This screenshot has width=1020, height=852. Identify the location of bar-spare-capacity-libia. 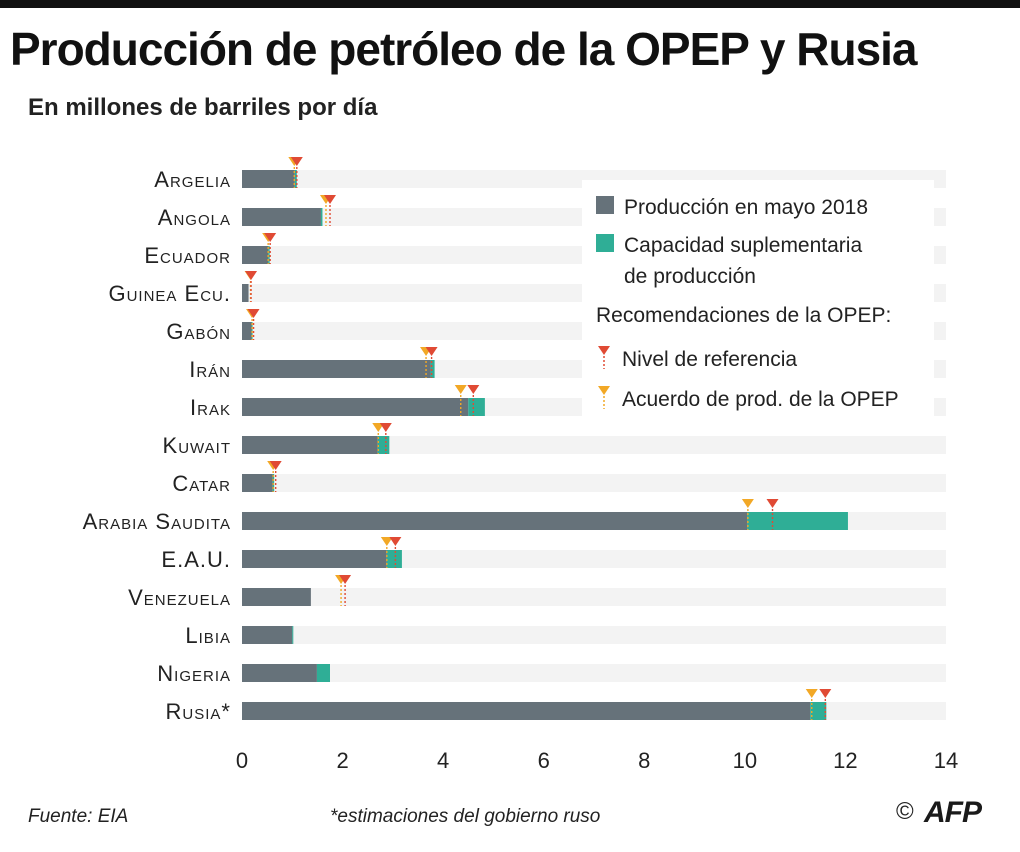
(293, 635).